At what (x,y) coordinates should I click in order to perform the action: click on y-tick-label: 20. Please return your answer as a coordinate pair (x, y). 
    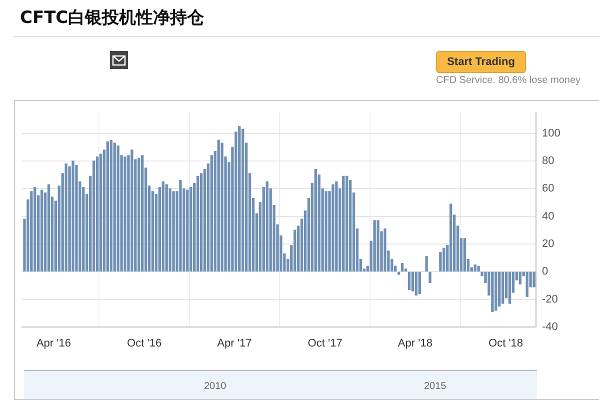
    Looking at the image, I should click on (548, 244).